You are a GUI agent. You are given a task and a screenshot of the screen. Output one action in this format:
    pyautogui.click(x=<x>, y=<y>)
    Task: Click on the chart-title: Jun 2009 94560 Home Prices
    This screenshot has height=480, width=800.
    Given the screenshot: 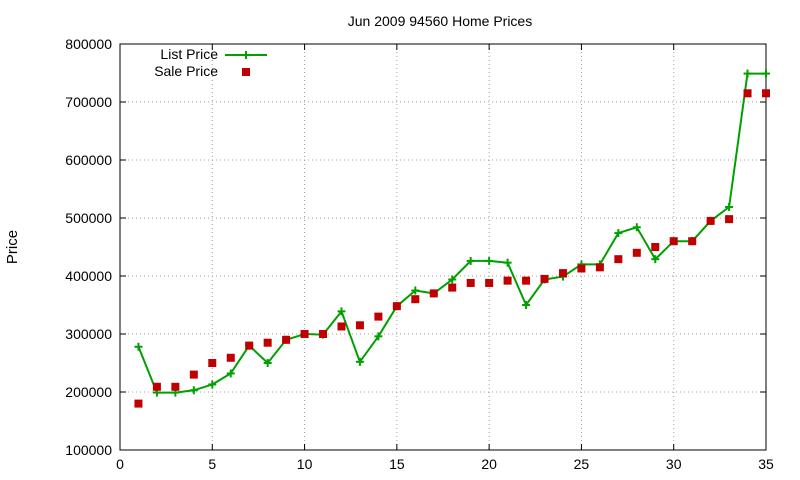 What is the action you would take?
    pyautogui.click(x=440, y=21)
    